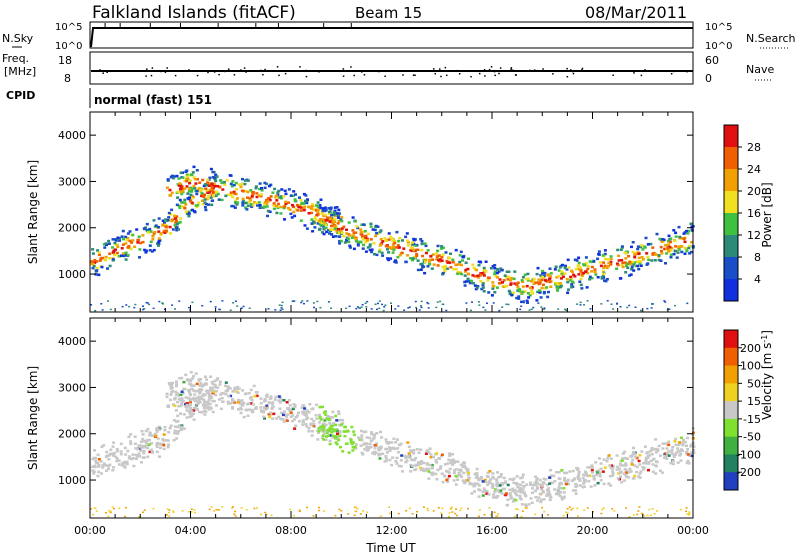 Image resolution: width=800 pixels, height=554 pixels. Describe the element at coordinates (754, 213) in the screenshot. I see `colorbar-tick-label: 16` at that location.